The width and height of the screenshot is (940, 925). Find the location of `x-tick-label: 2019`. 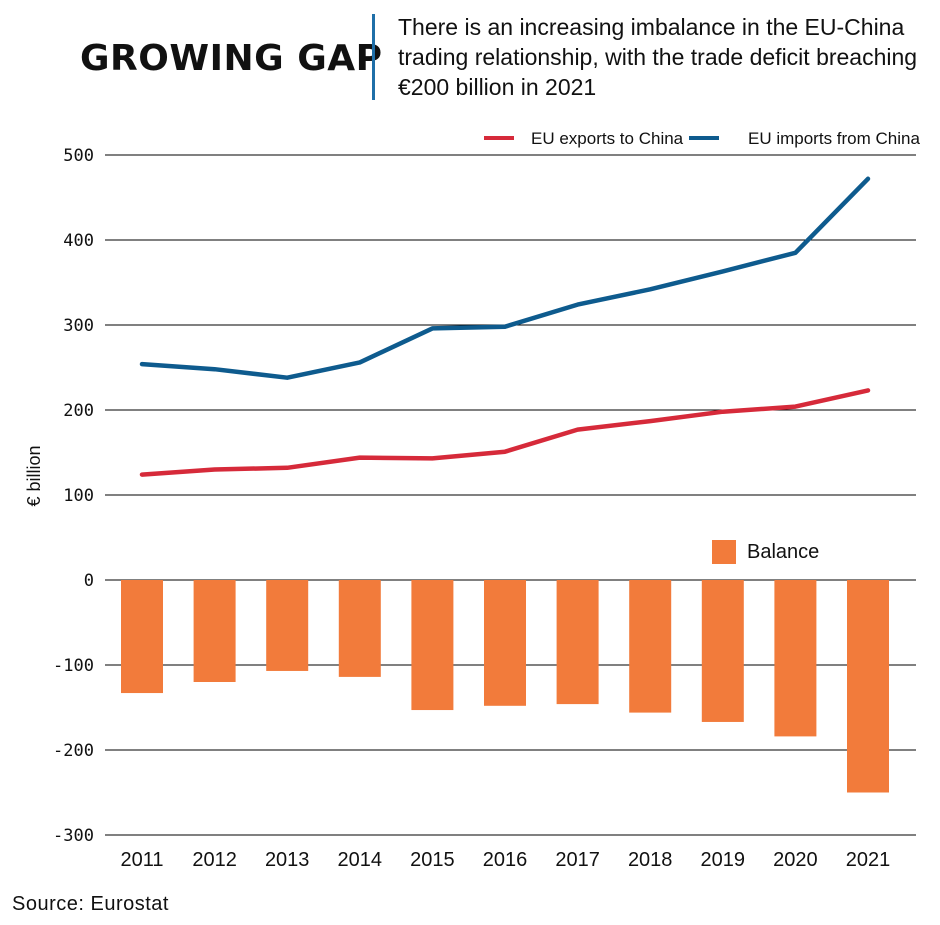

x-tick-label: 2019 is located at coordinates (723, 860).